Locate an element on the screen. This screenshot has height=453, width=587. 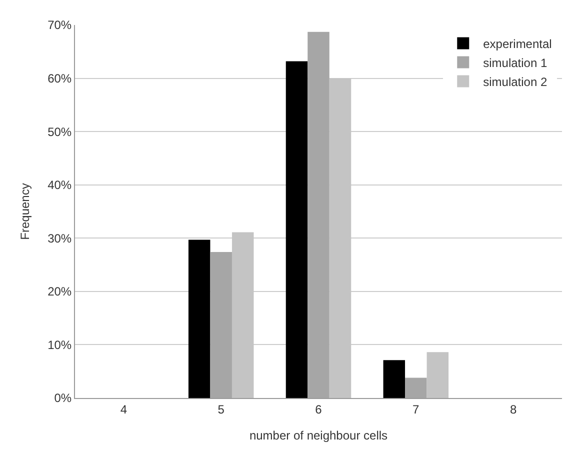
legend-label: simulation 1 is located at coordinates (515, 63).